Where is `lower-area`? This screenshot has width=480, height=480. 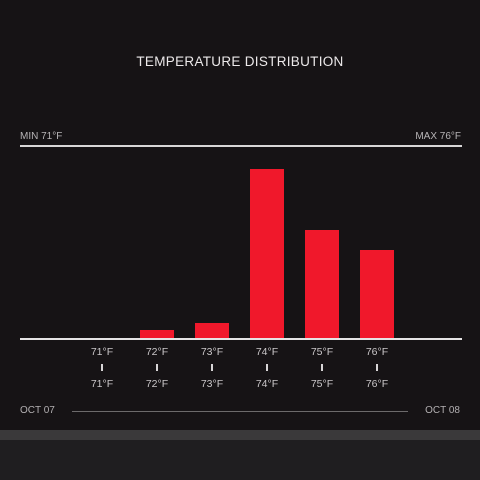
lower-area is located at coordinates (240, 460).